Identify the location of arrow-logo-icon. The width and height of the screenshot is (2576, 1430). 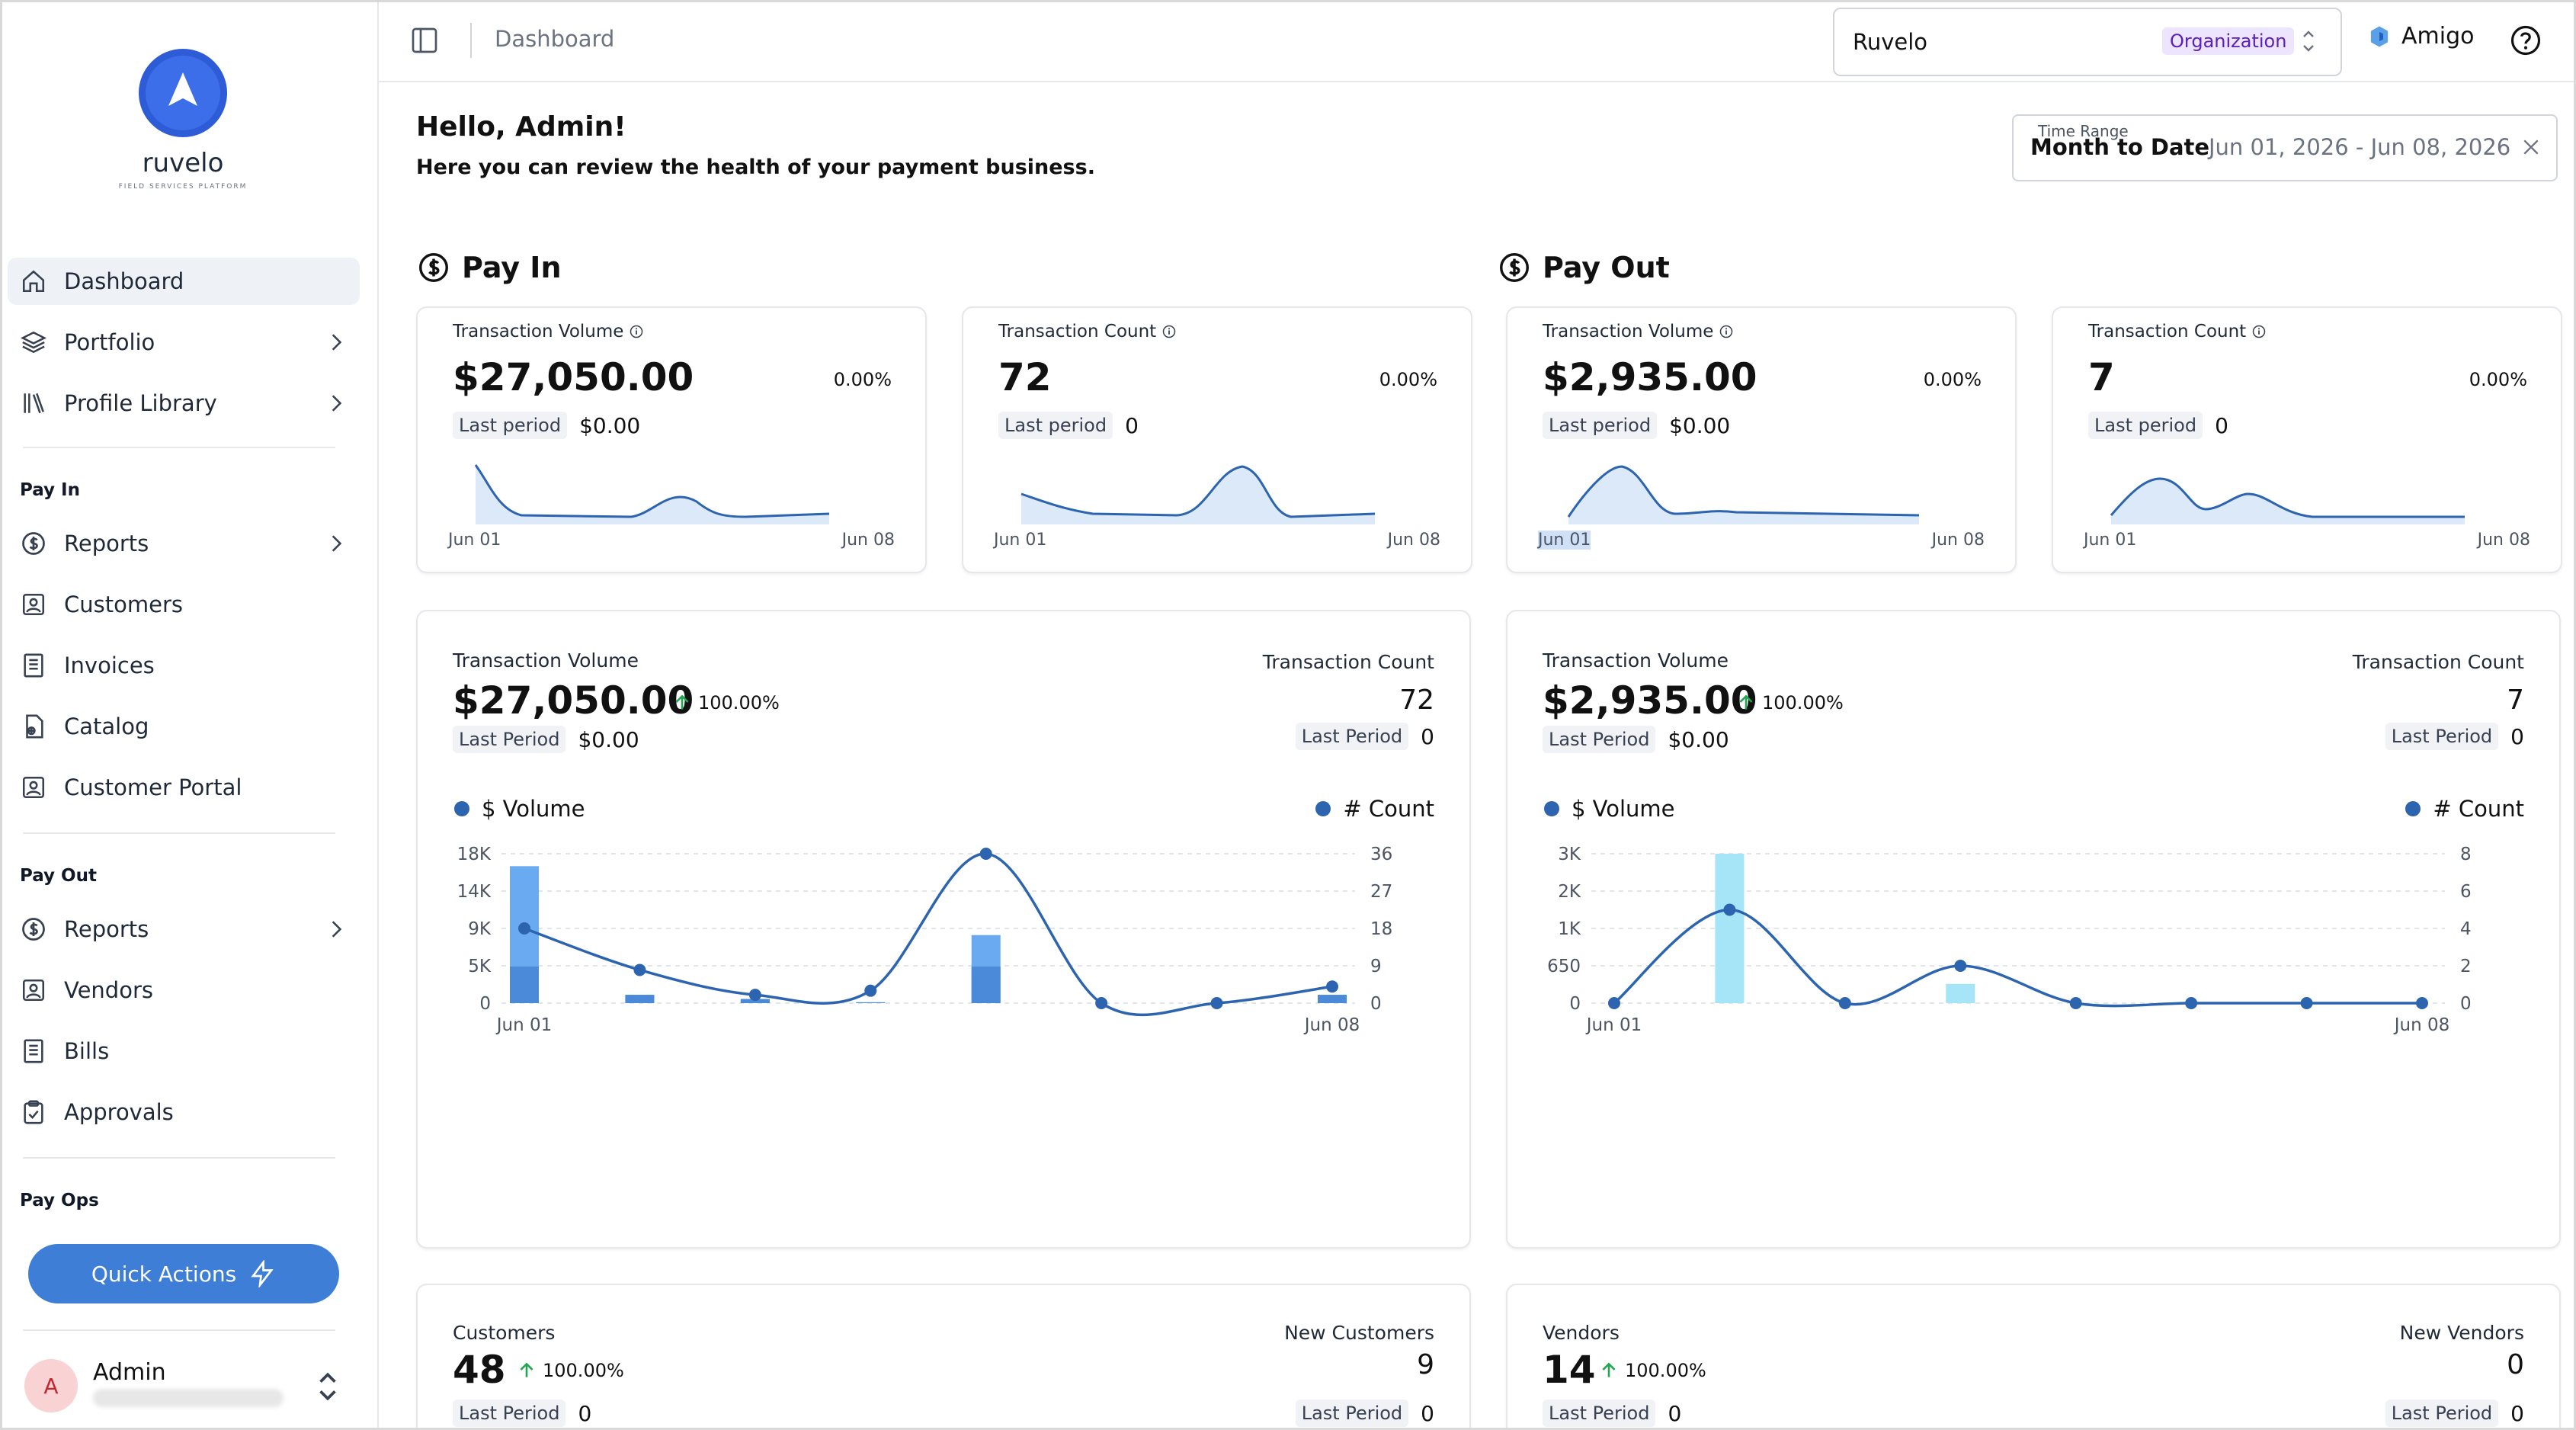
(182, 89).